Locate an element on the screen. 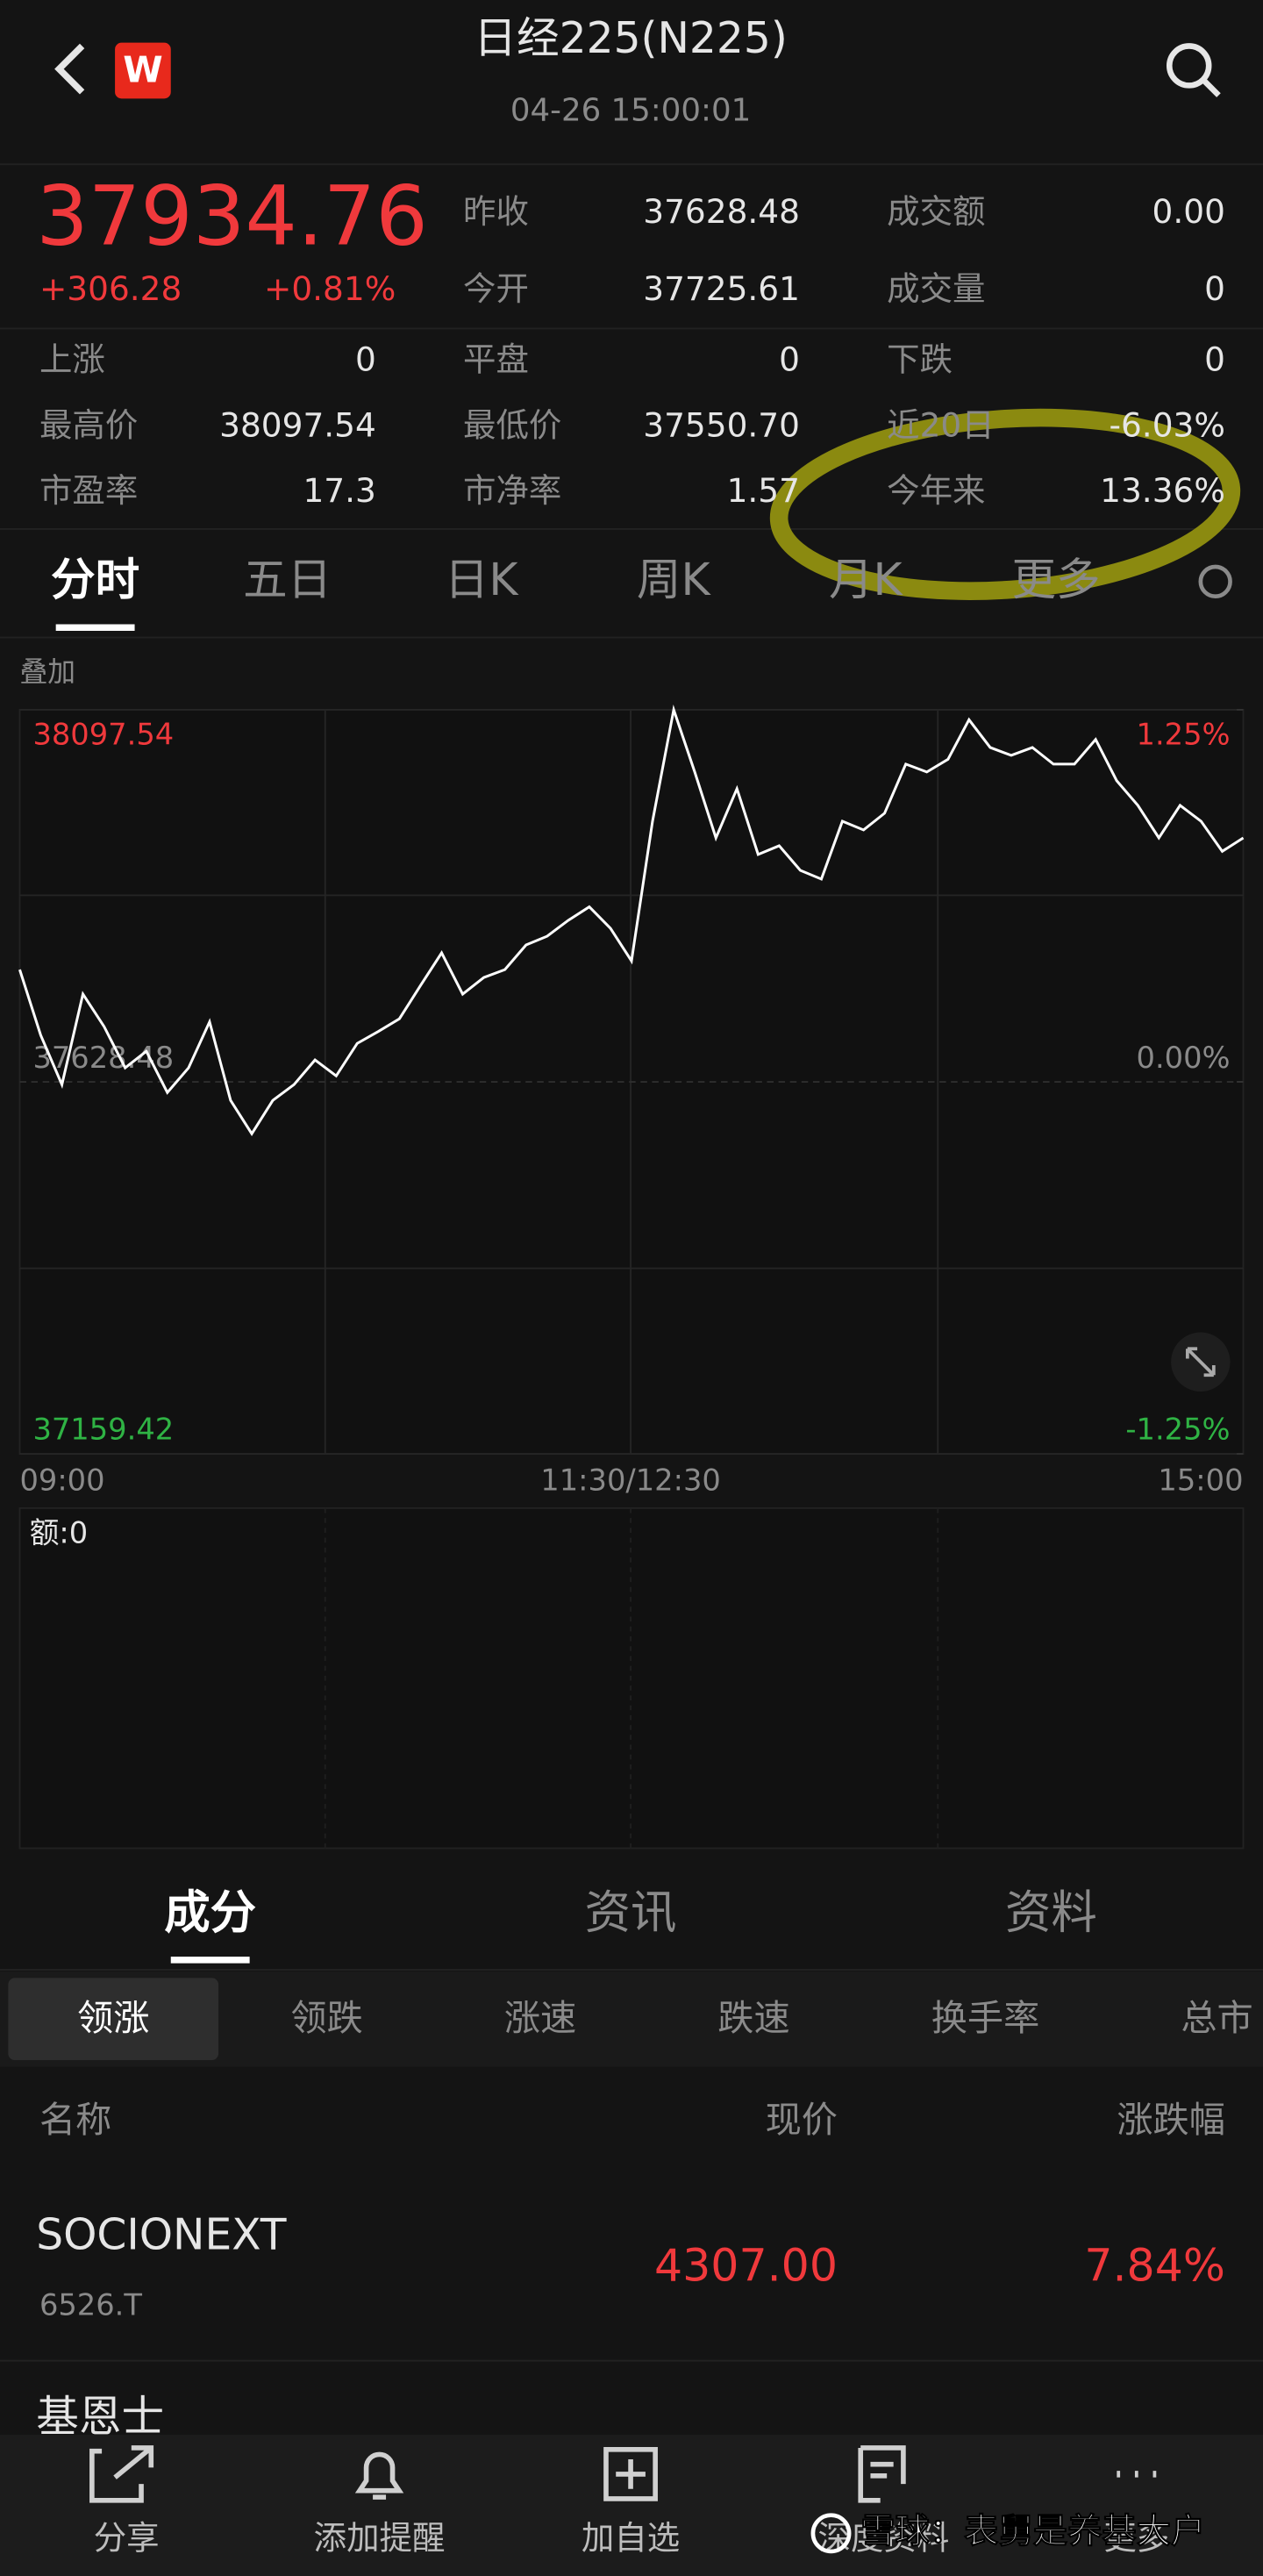 This screenshot has height=2576, width=1263. change: +306.28 is located at coordinates (110, 288).